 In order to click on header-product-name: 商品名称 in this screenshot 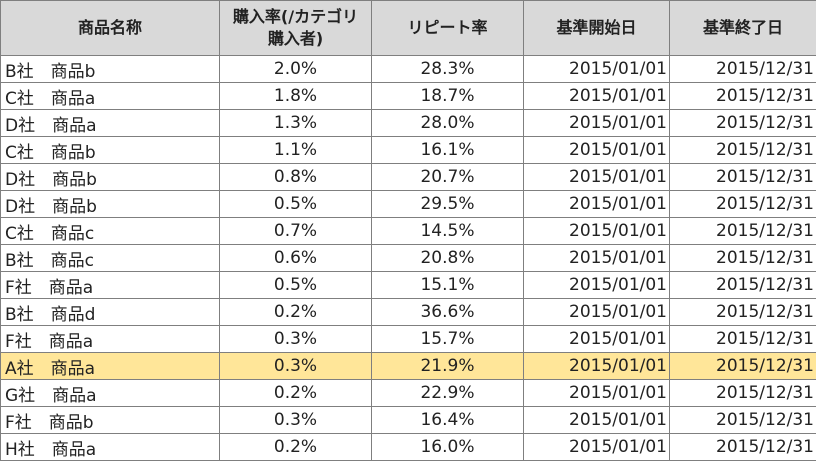, I will do `click(110, 28)`.